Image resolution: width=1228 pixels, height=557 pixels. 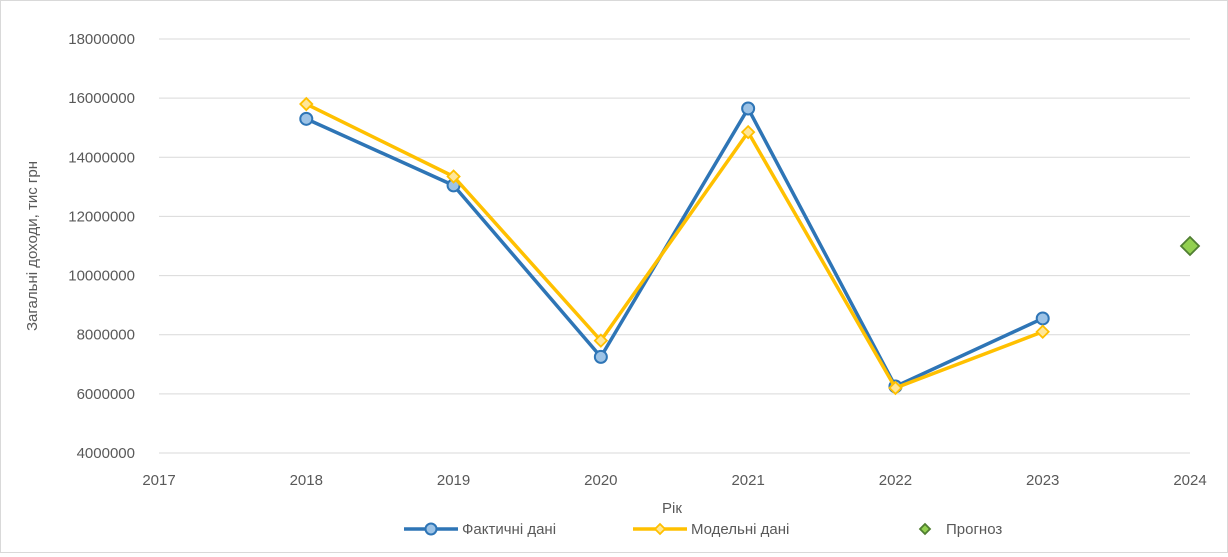 I want to click on x-tick-label: 2018, so click(x=306, y=480).